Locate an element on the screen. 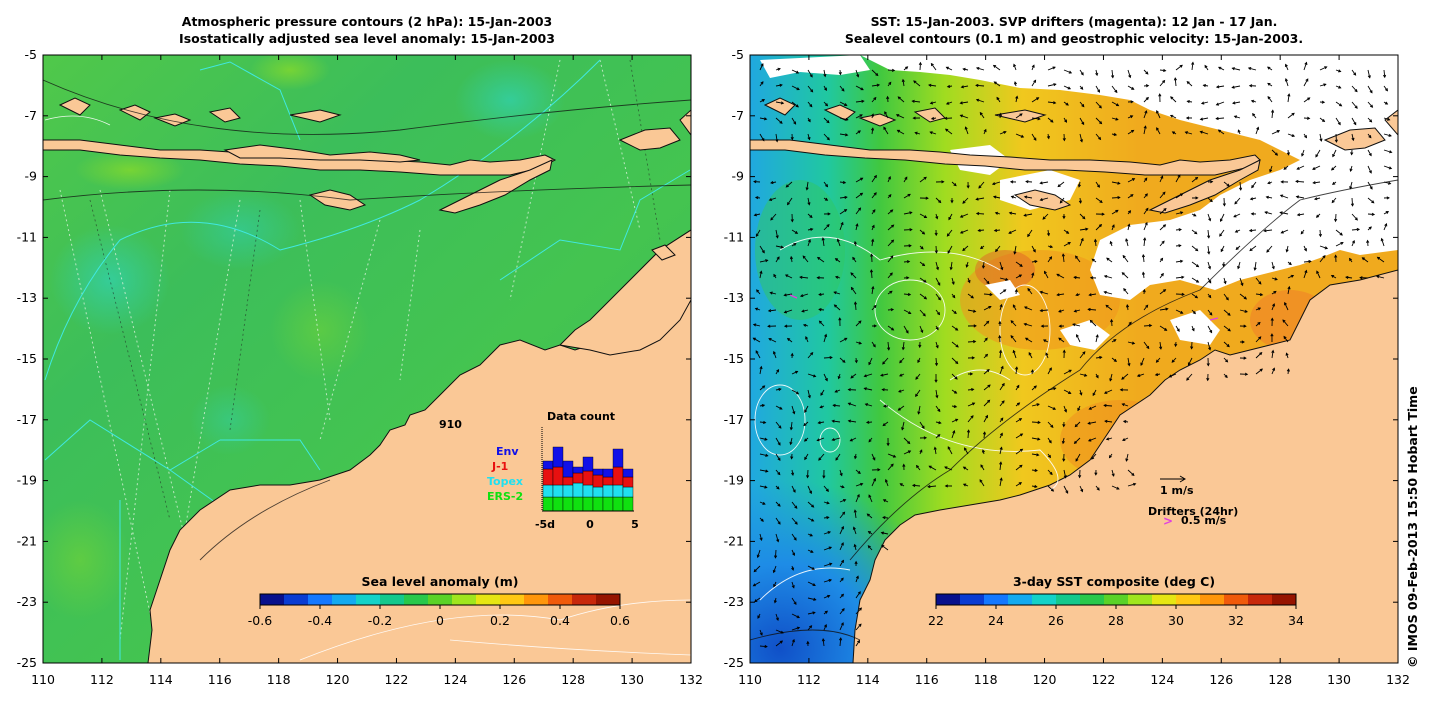 The image size is (1440, 710). right-lon-tick: 120 is located at coordinates (1045, 679).